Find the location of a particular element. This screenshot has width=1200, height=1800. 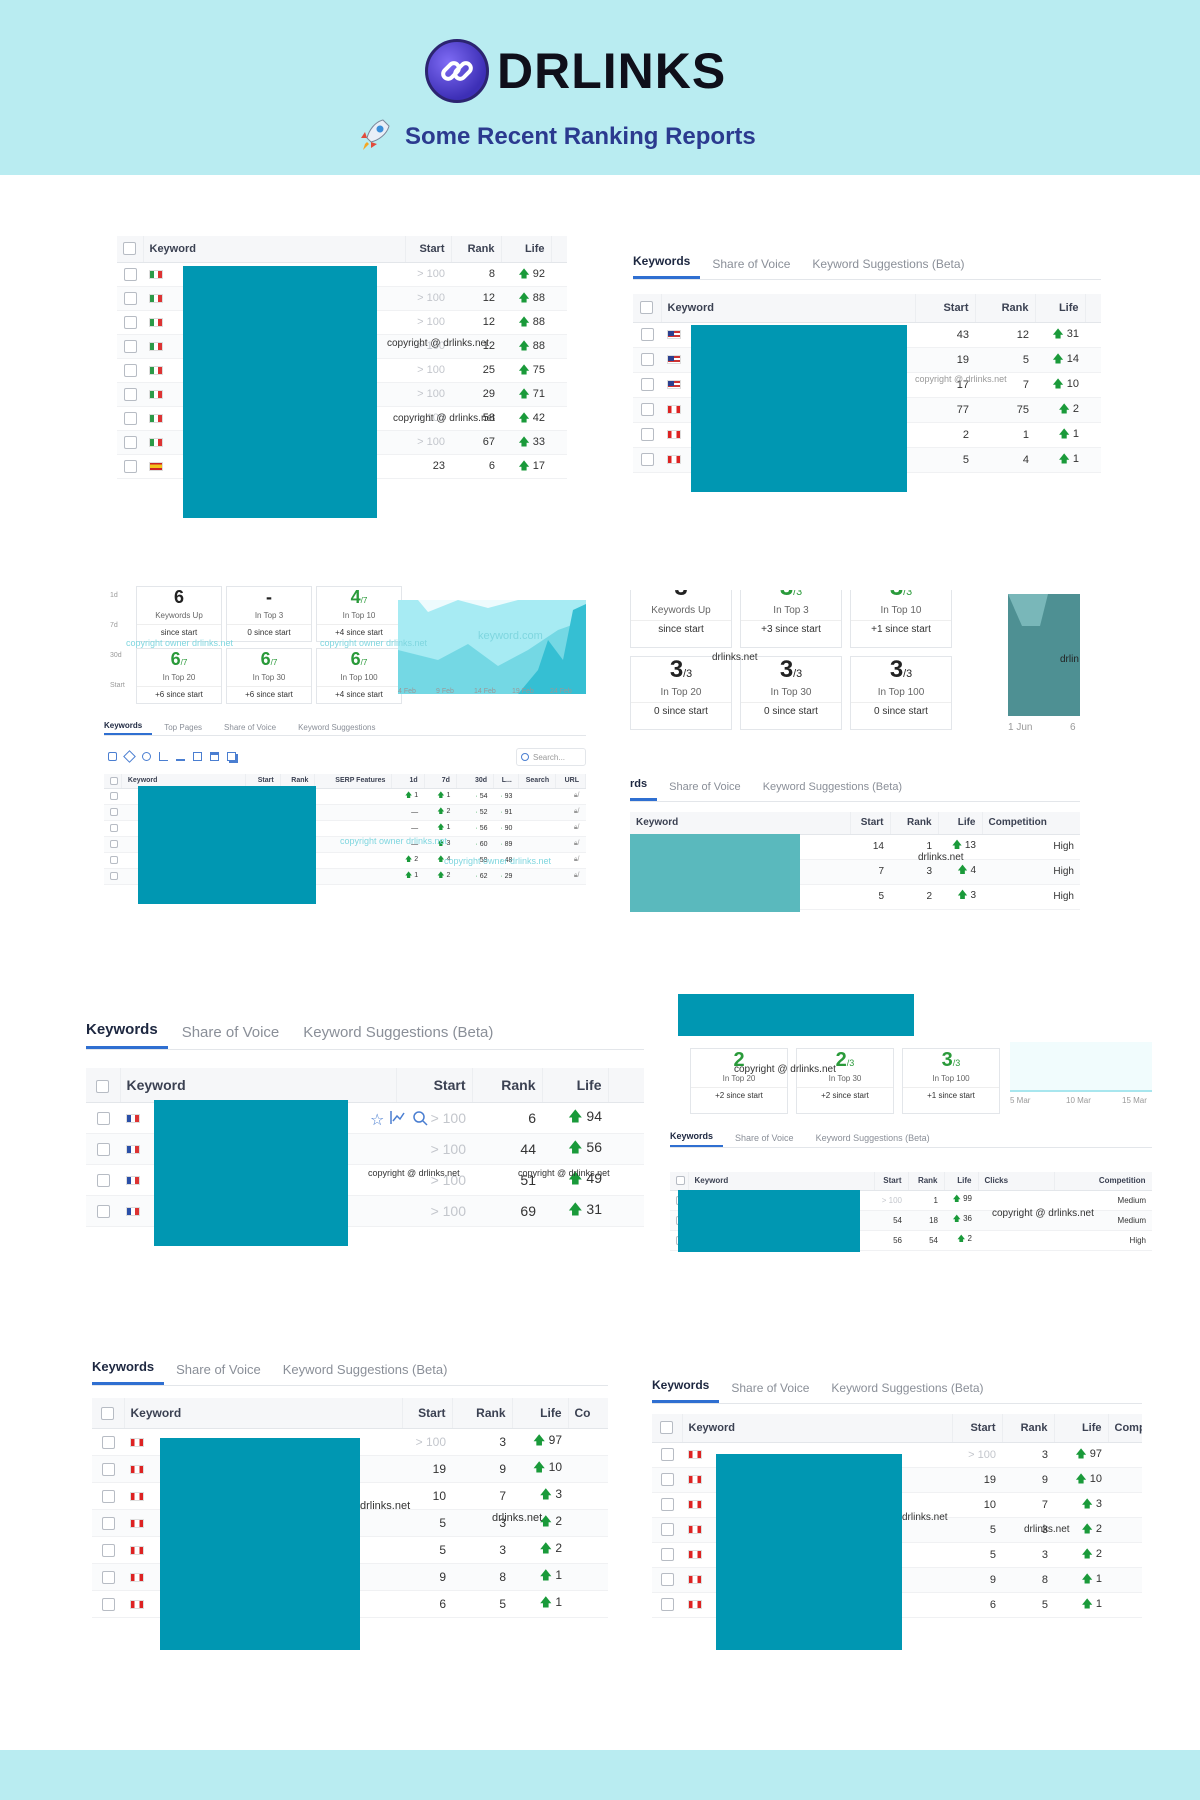

chart-icon is located at coordinates (163, 756).